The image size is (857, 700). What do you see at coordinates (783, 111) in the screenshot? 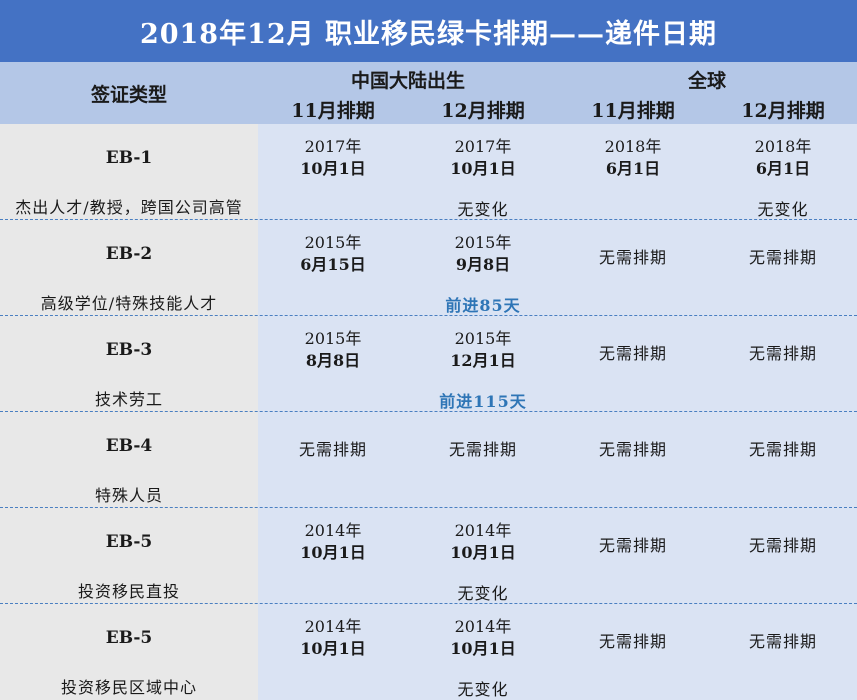
I see `header-global-dec: 12月排期` at bounding box center [783, 111].